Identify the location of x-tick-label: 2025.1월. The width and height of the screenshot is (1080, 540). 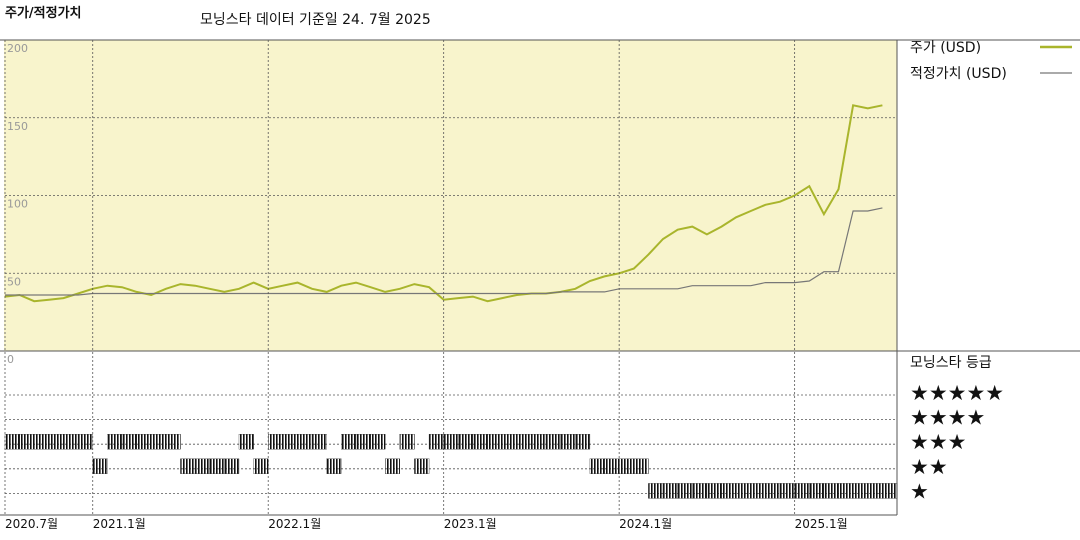
(821, 524).